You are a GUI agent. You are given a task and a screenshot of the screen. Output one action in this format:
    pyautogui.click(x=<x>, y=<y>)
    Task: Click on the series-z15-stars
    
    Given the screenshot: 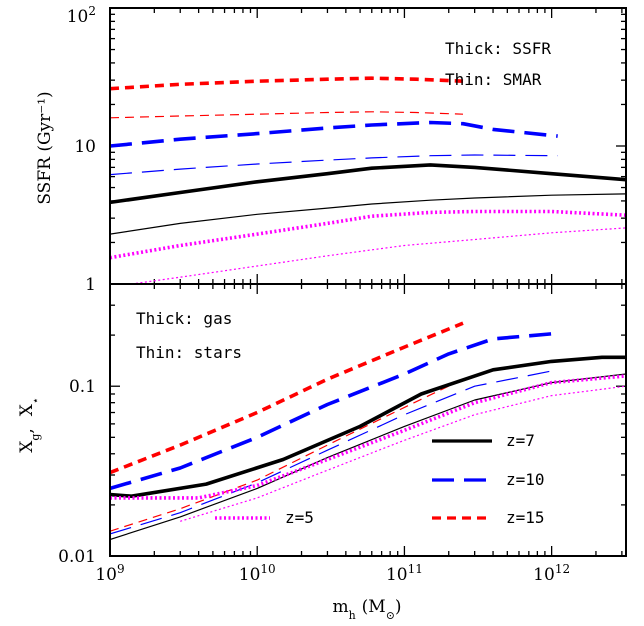 What is the action you would take?
    pyautogui.click(x=287, y=455)
    